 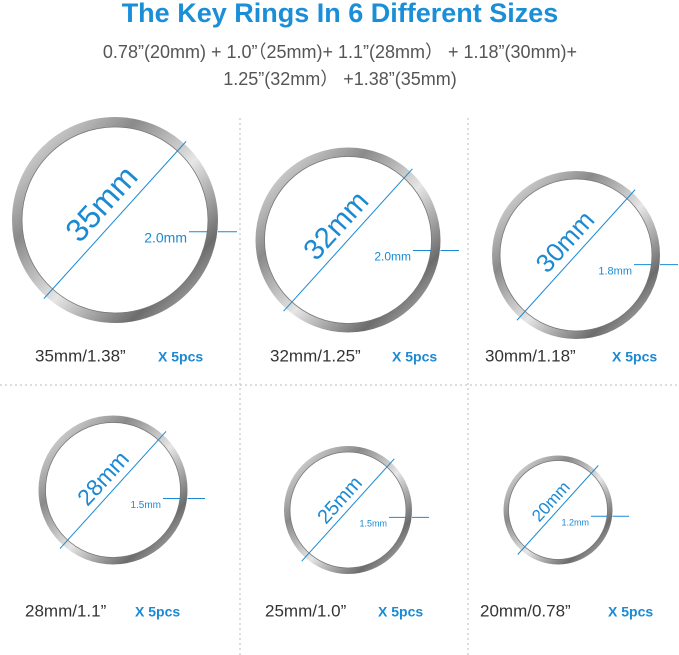 I want to click on size-caption: 30mm/1.18”, so click(x=530, y=355).